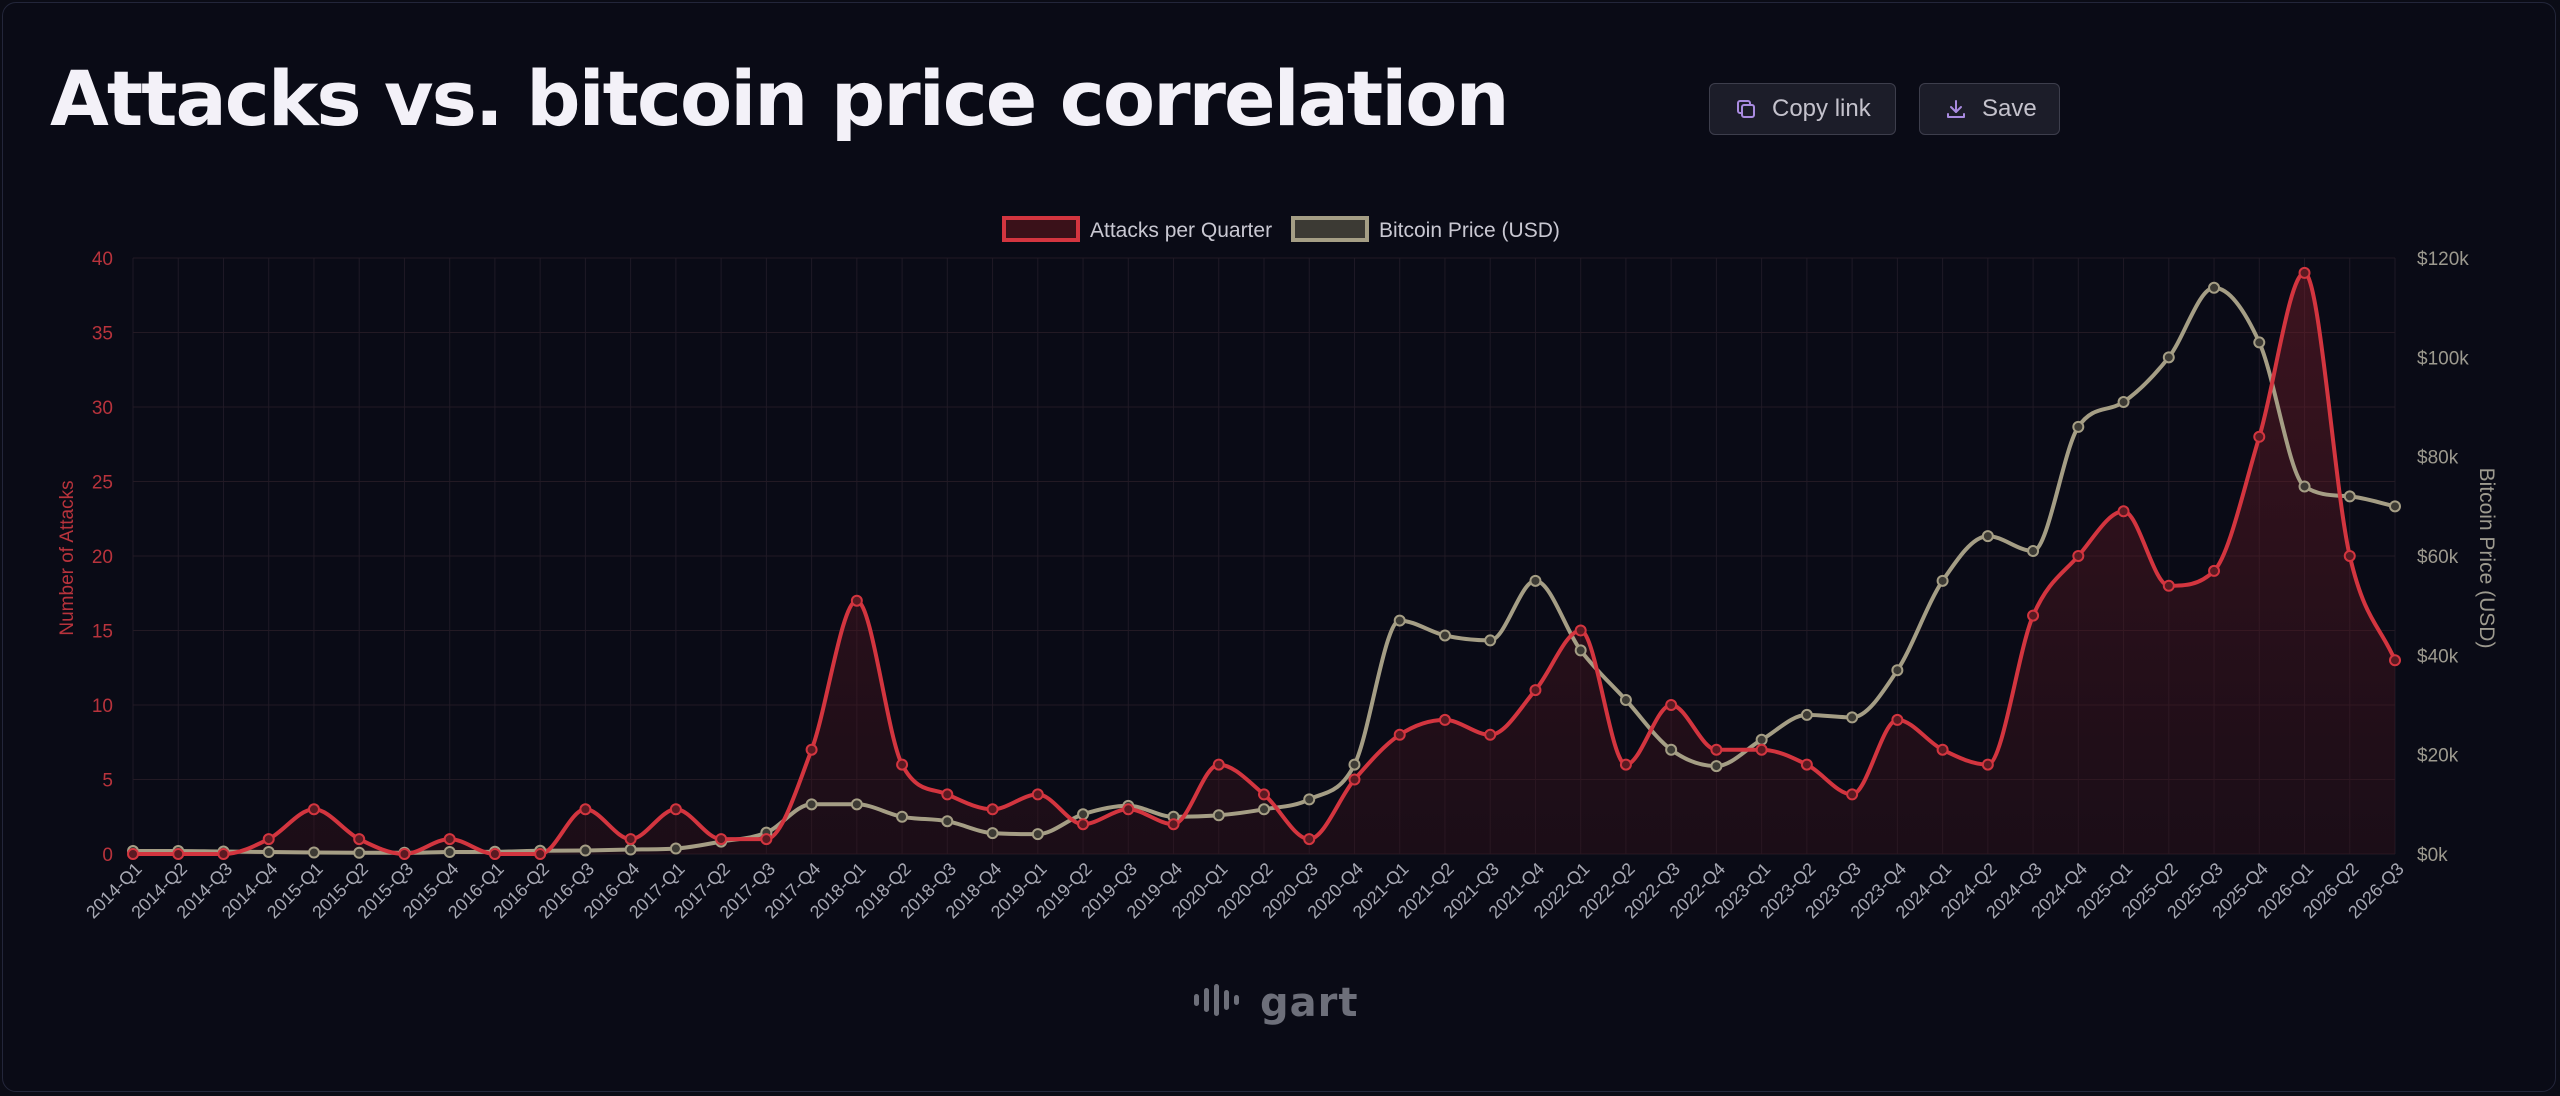 The height and width of the screenshot is (1096, 2560). Describe the element at coordinates (1330, 229) in the screenshot. I see `legend-swatch-bitcoin` at that location.